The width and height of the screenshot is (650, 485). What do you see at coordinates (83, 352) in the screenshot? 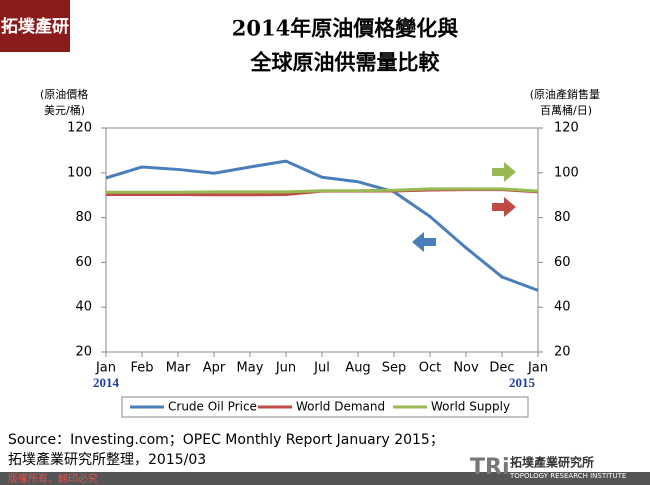
I see `y-tick-label: 20` at bounding box center [83, 352].